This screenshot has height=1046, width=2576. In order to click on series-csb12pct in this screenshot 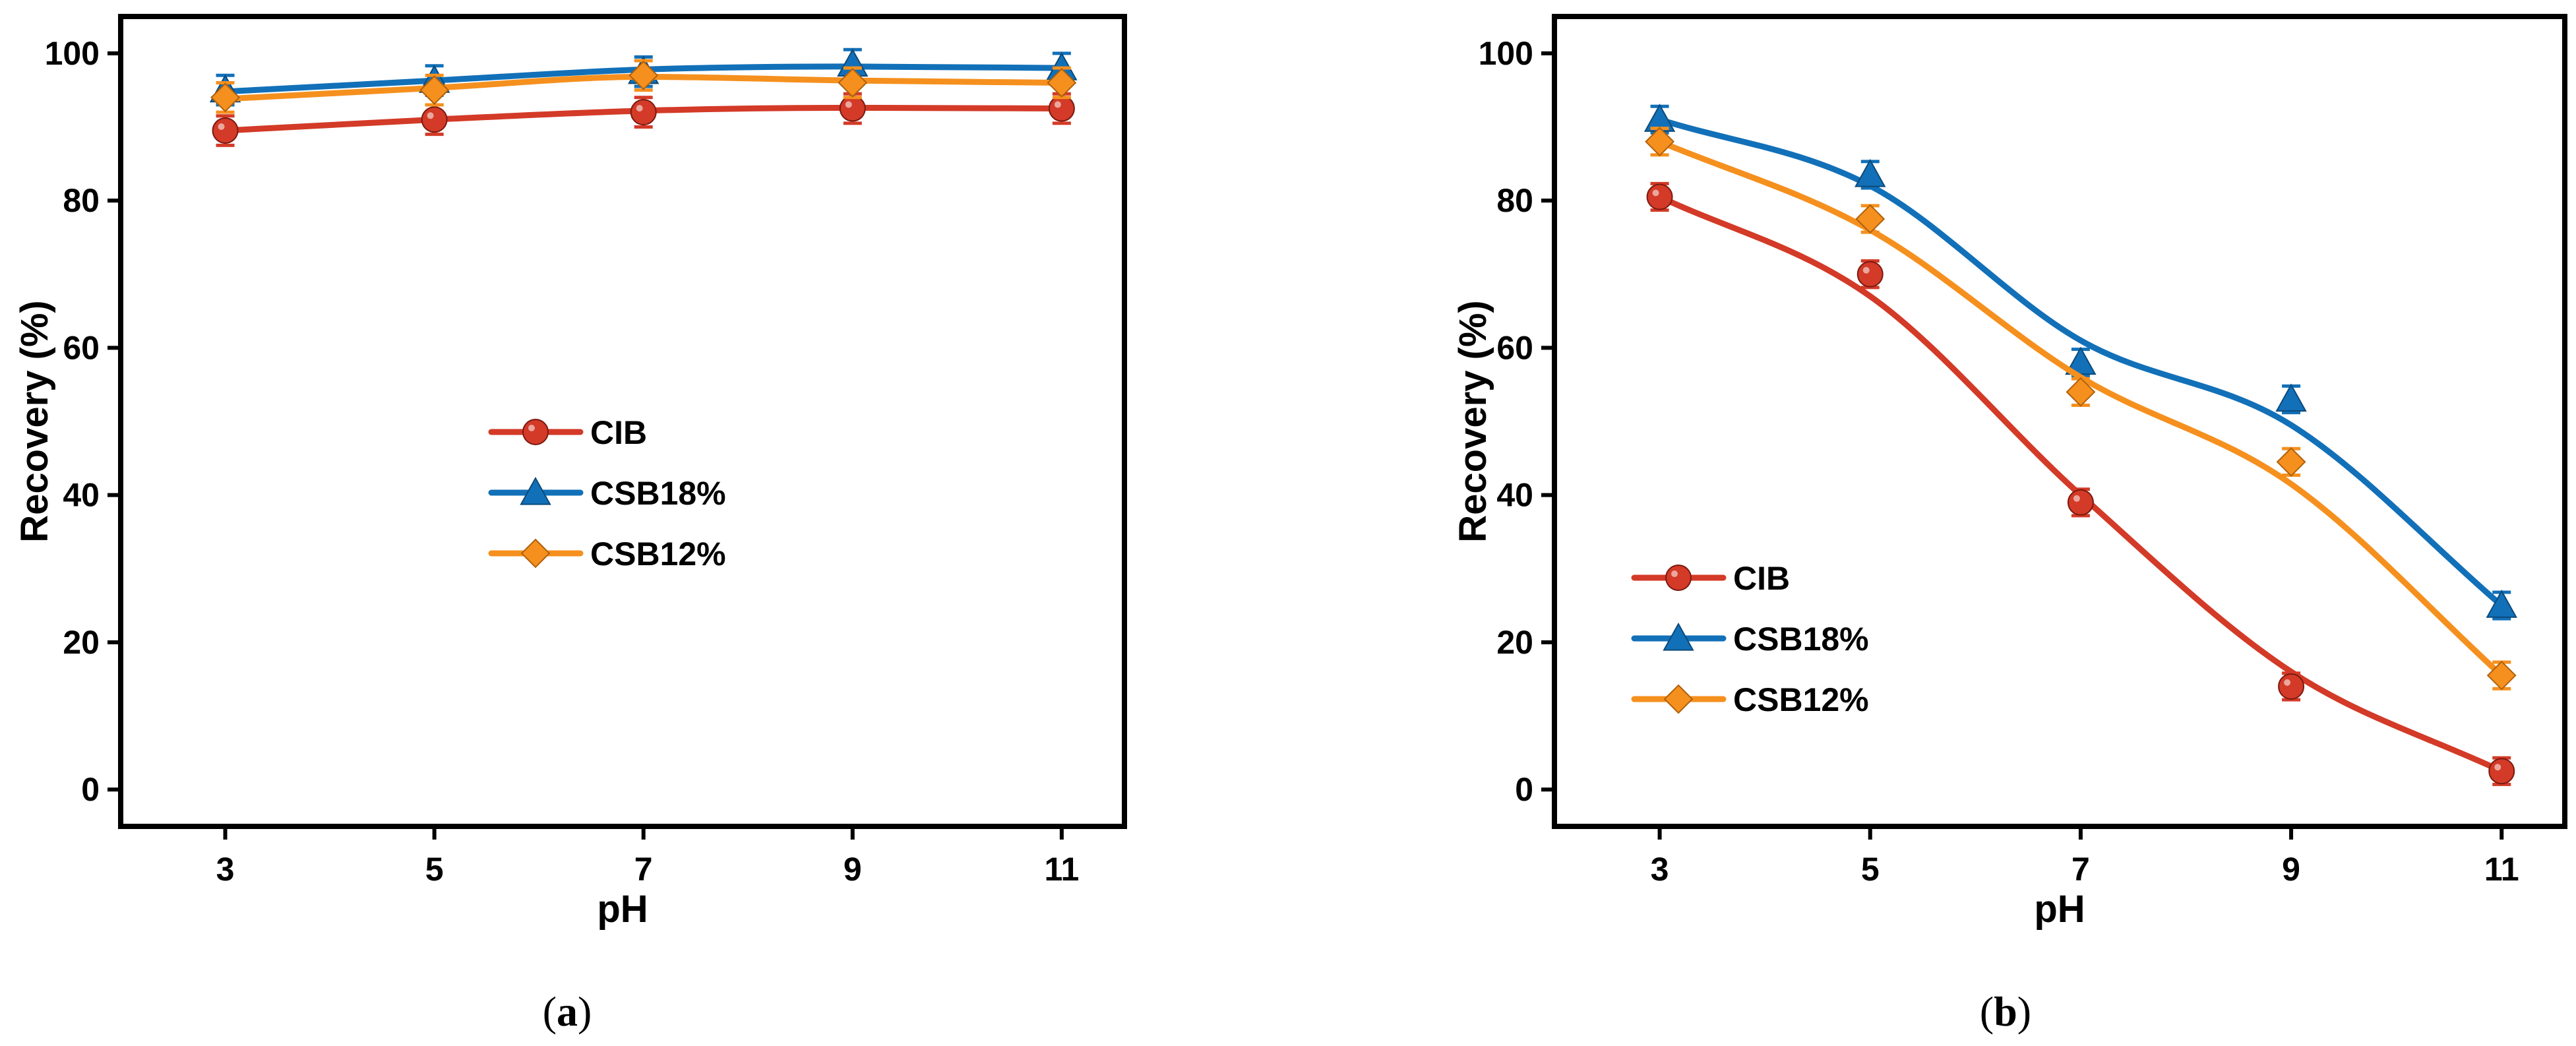, I will do `click(643, 86)`.